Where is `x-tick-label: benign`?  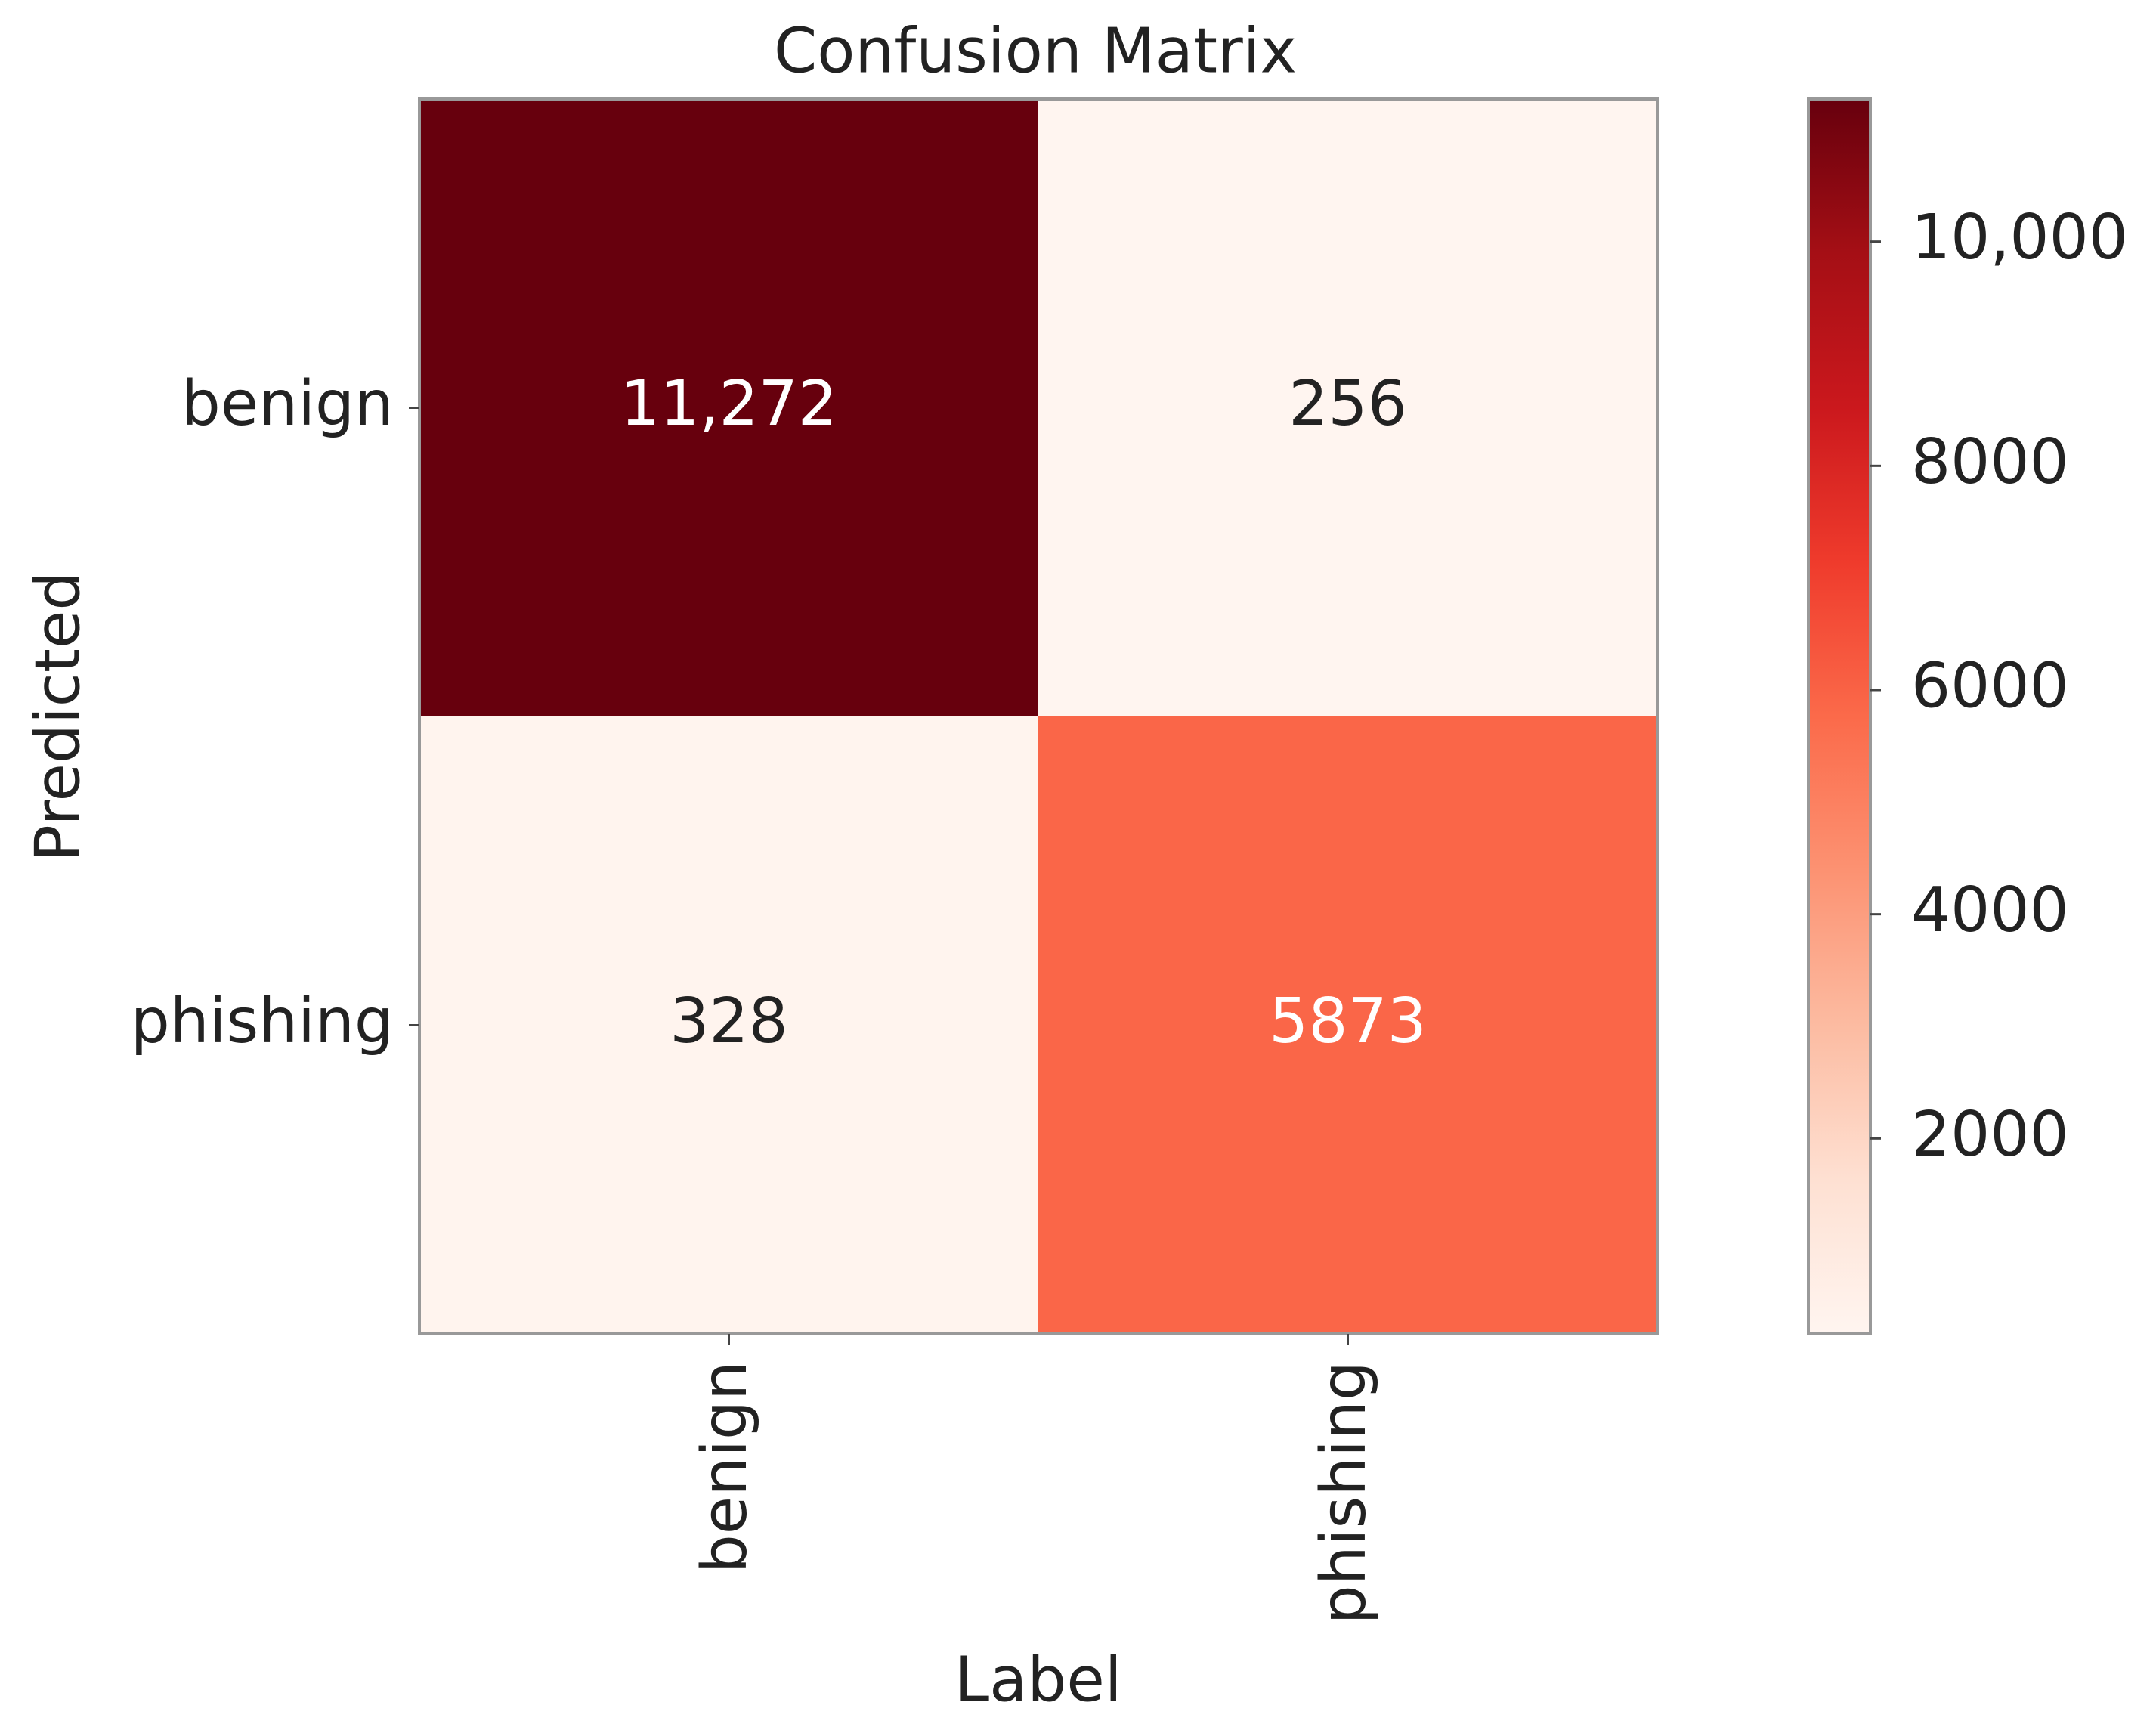 x-tick-label: benign is located at coordinates (725, 1467).